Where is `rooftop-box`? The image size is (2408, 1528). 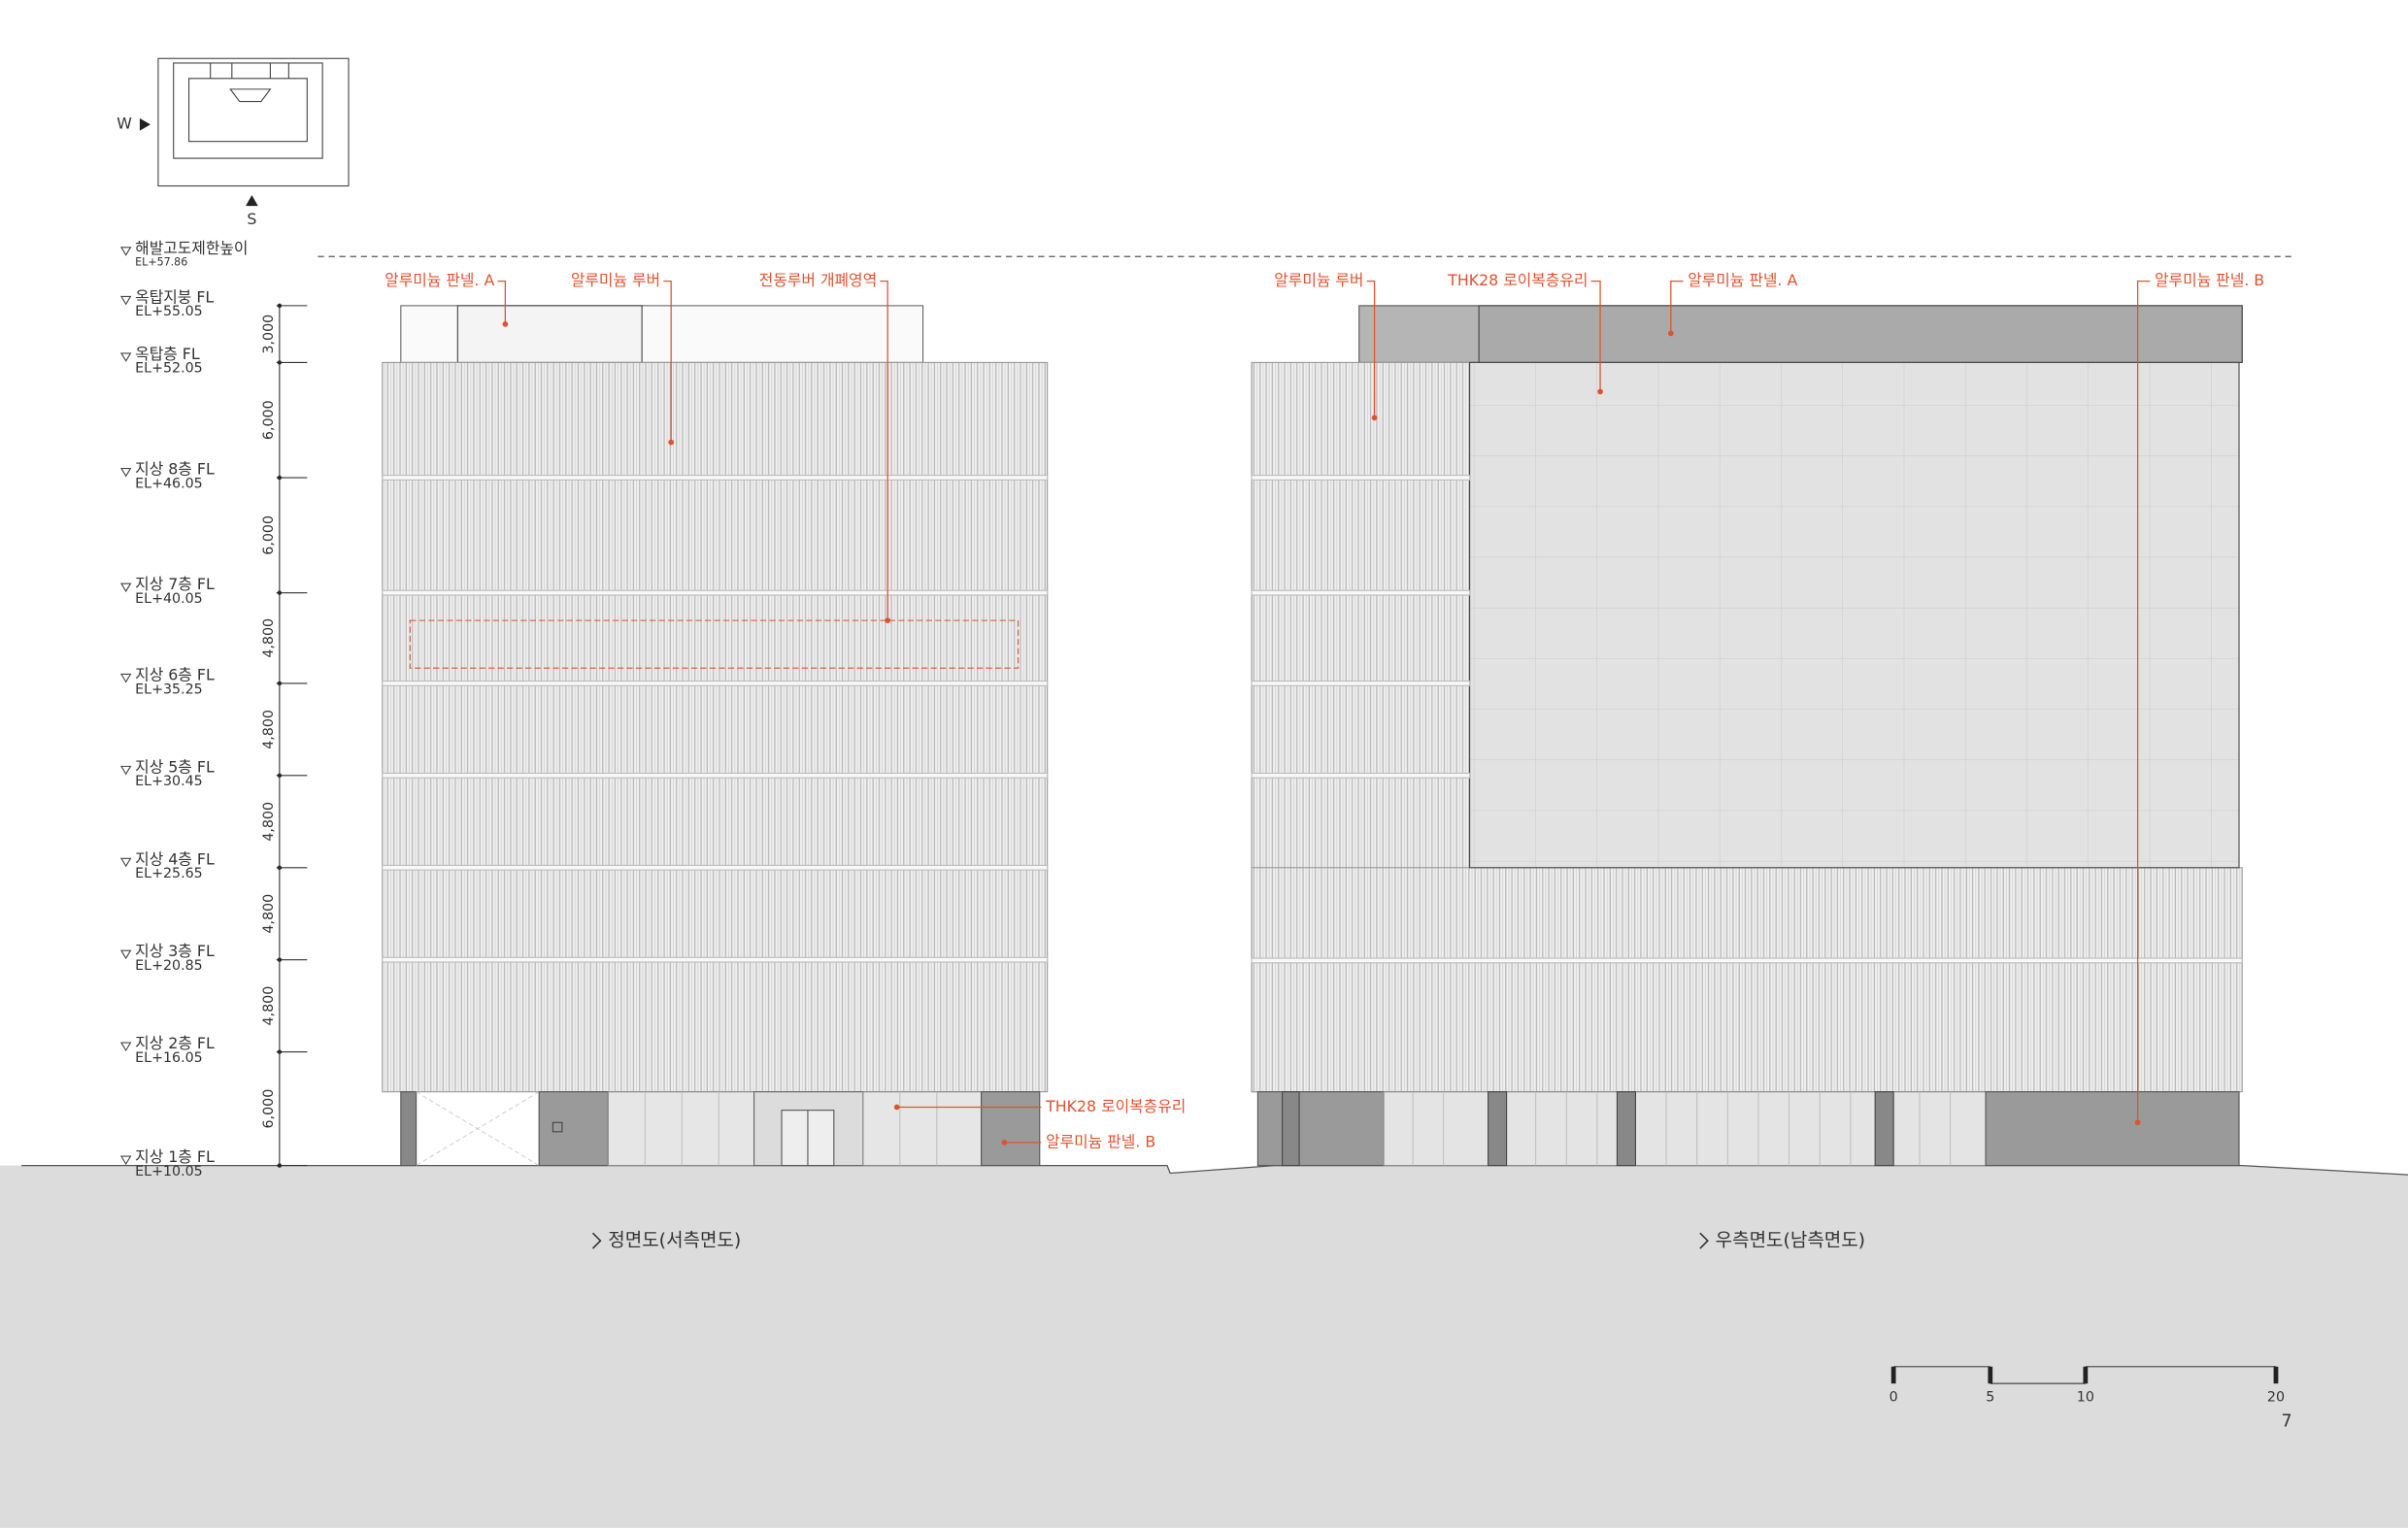 rooftop-box is located at coordinates (549, 334).